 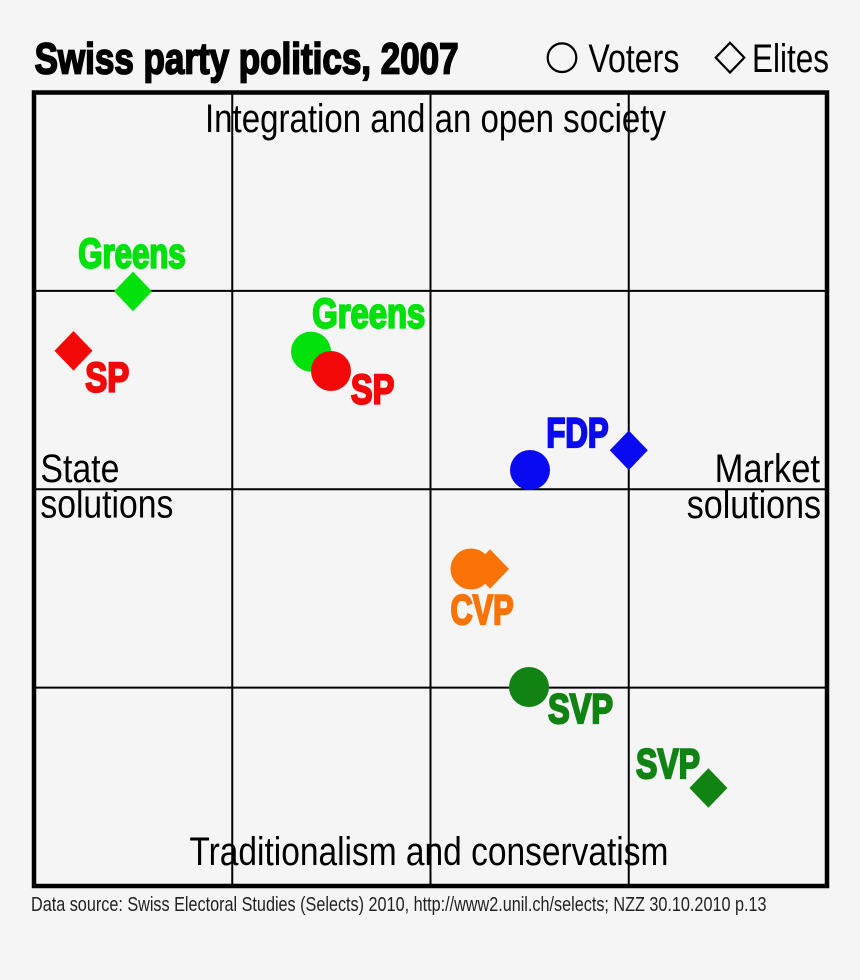 I want to click on svg-text: Voters, so click(x=633, y=59).